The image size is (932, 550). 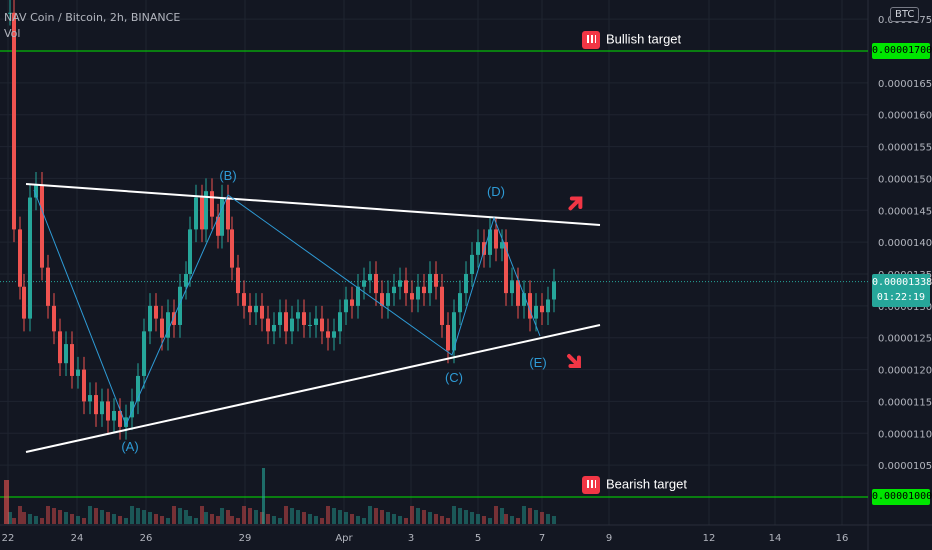 I want to click on symbol-title: NAV Coin / Bitcoin, 2h, BINANCE, so click(x=92, y=17).